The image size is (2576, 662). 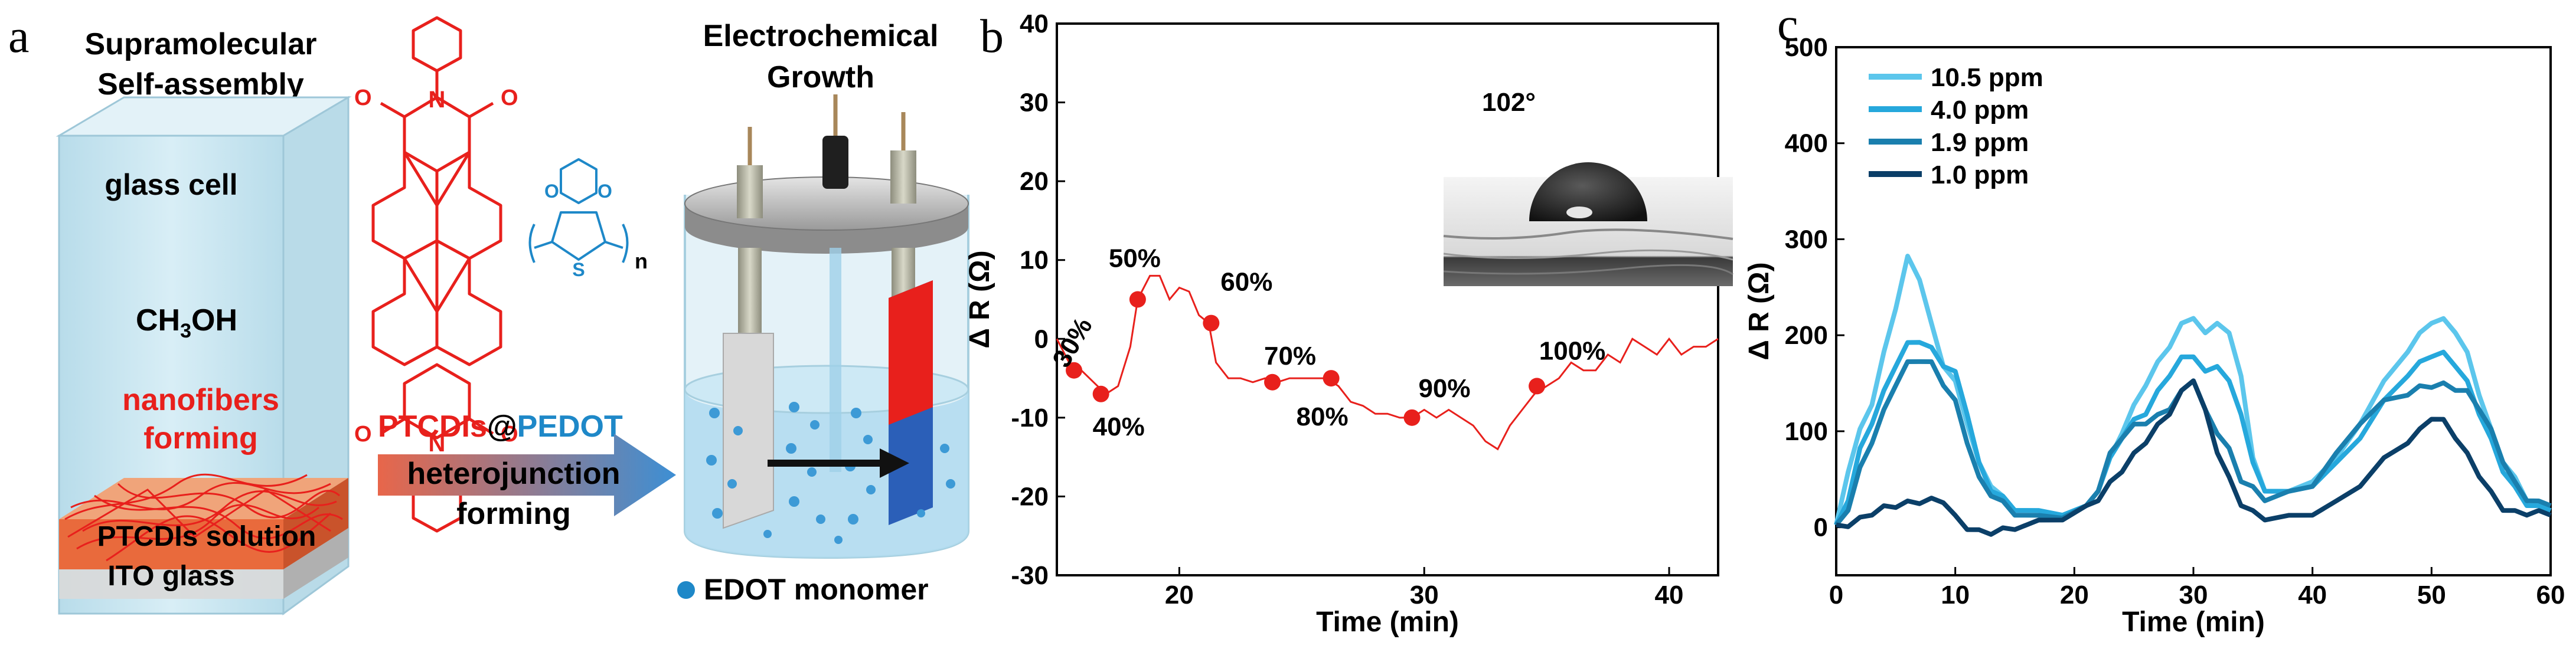 I want to click on nanofibers-label-line2: forming, so click(x=200, y=438).